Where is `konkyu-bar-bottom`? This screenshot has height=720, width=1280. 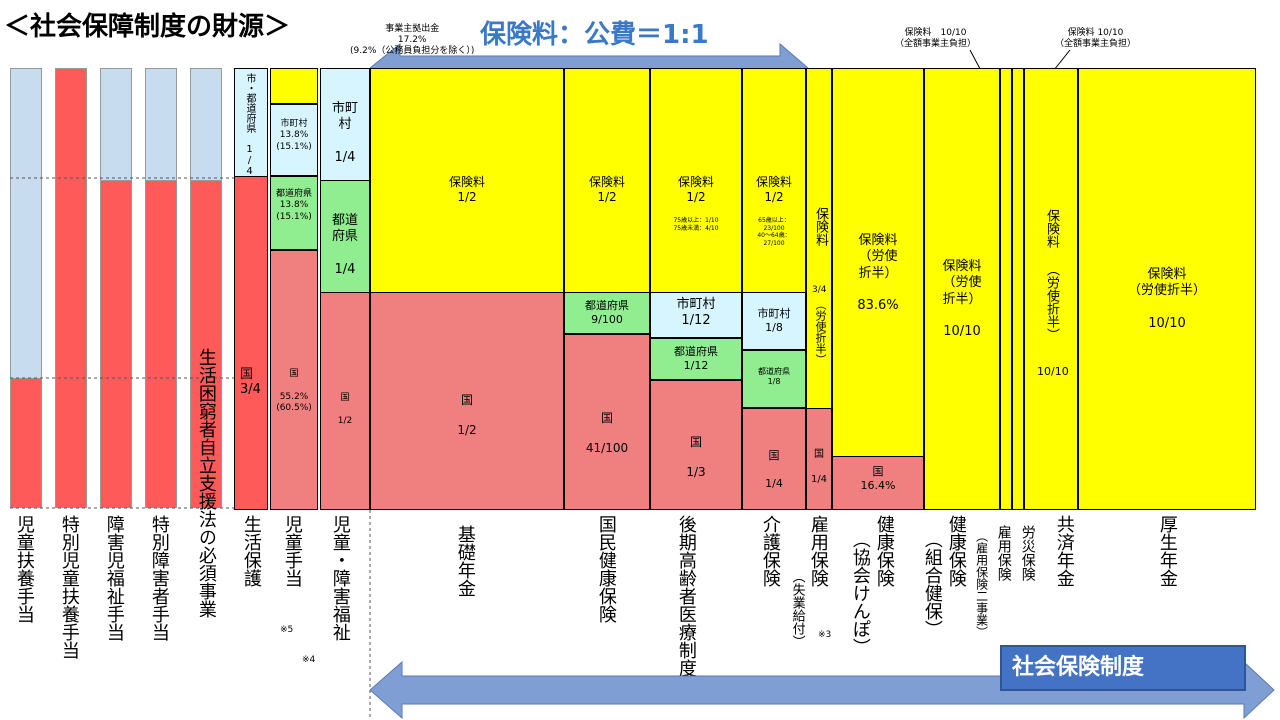
konkyu-bar-bottom is located at coordinates (206, 344).